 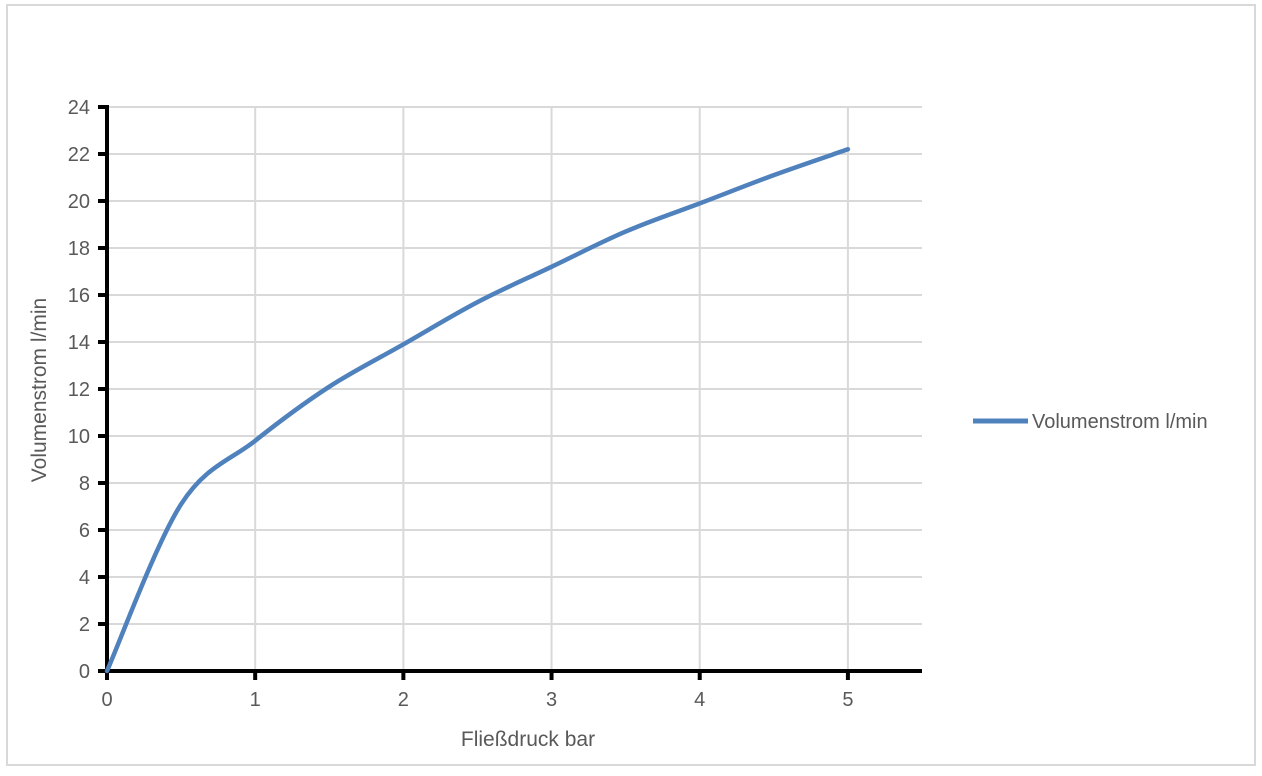 What do you see at coordinates (79, 296) in the screenshot?
I see `y-tick-label: 16` at bounding box center [79, 296].